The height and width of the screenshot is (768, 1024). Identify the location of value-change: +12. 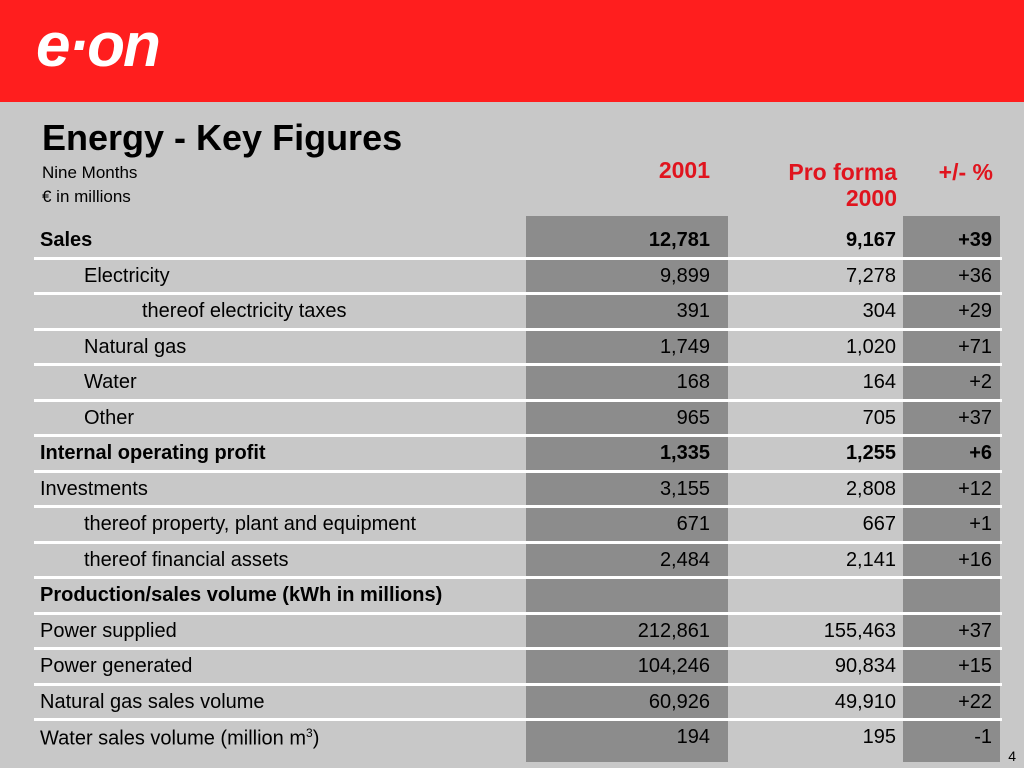
(975, 488).